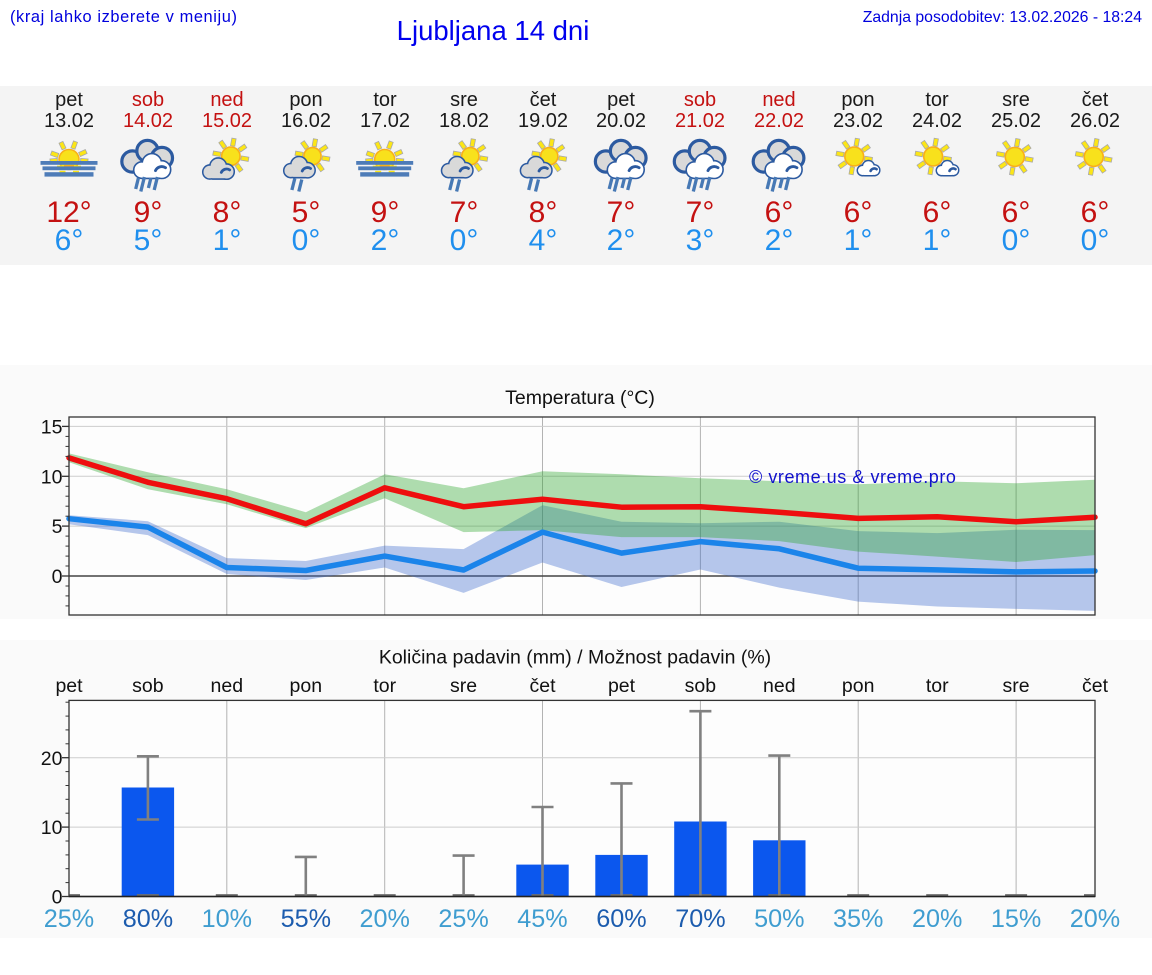 This screenshot has width=1152, height=975. I want to click on svg-text: 10%, so click(227, 919).